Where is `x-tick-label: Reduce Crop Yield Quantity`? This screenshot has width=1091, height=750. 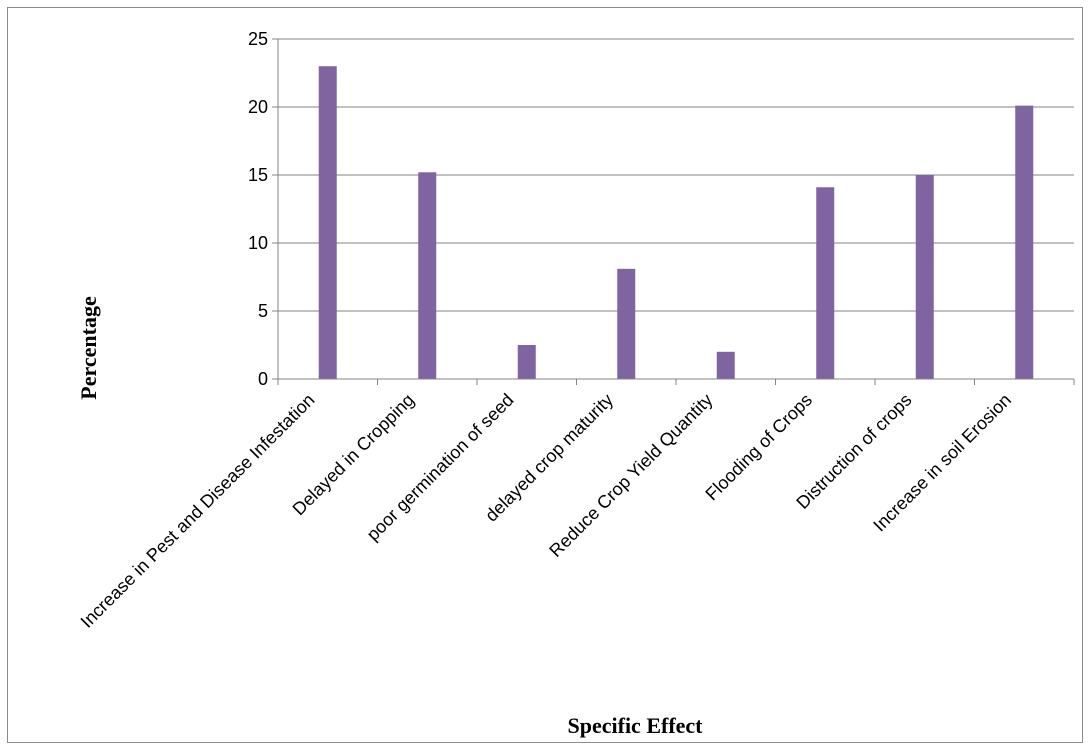
x-tick-label: Reduce Crop Yield Quantity is located at coordinates (630, 475).